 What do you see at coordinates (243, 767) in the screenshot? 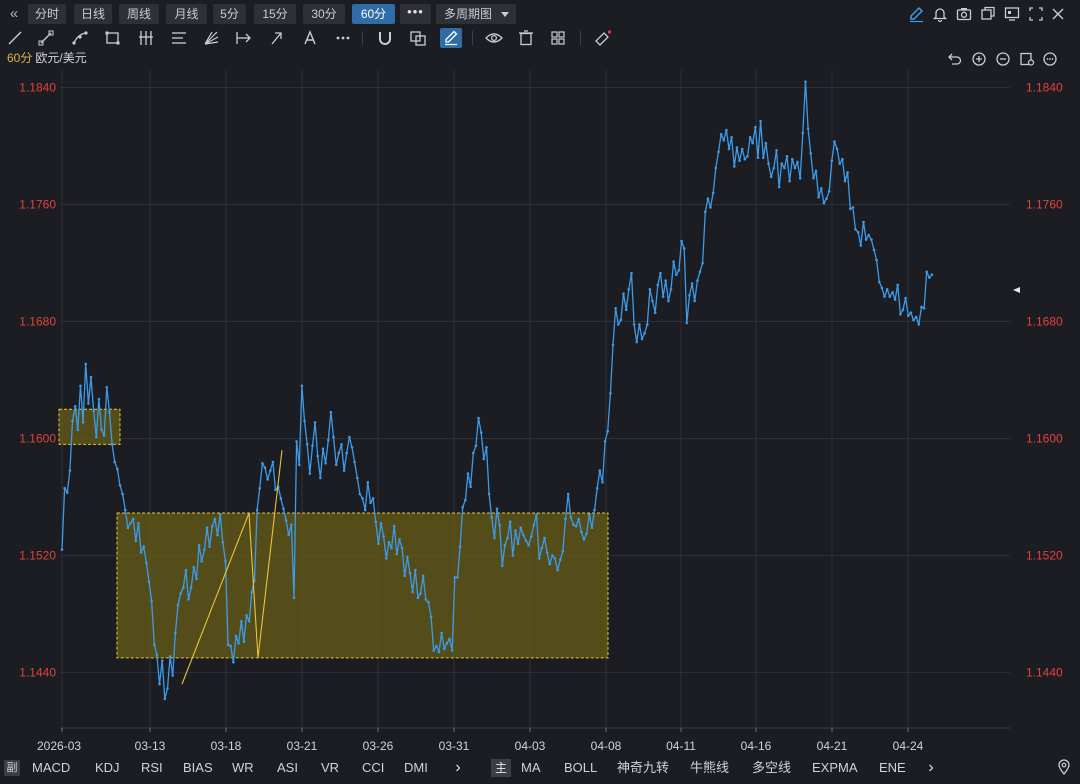
I see `indicator-wr: WR` at bounding box center [243, 767].